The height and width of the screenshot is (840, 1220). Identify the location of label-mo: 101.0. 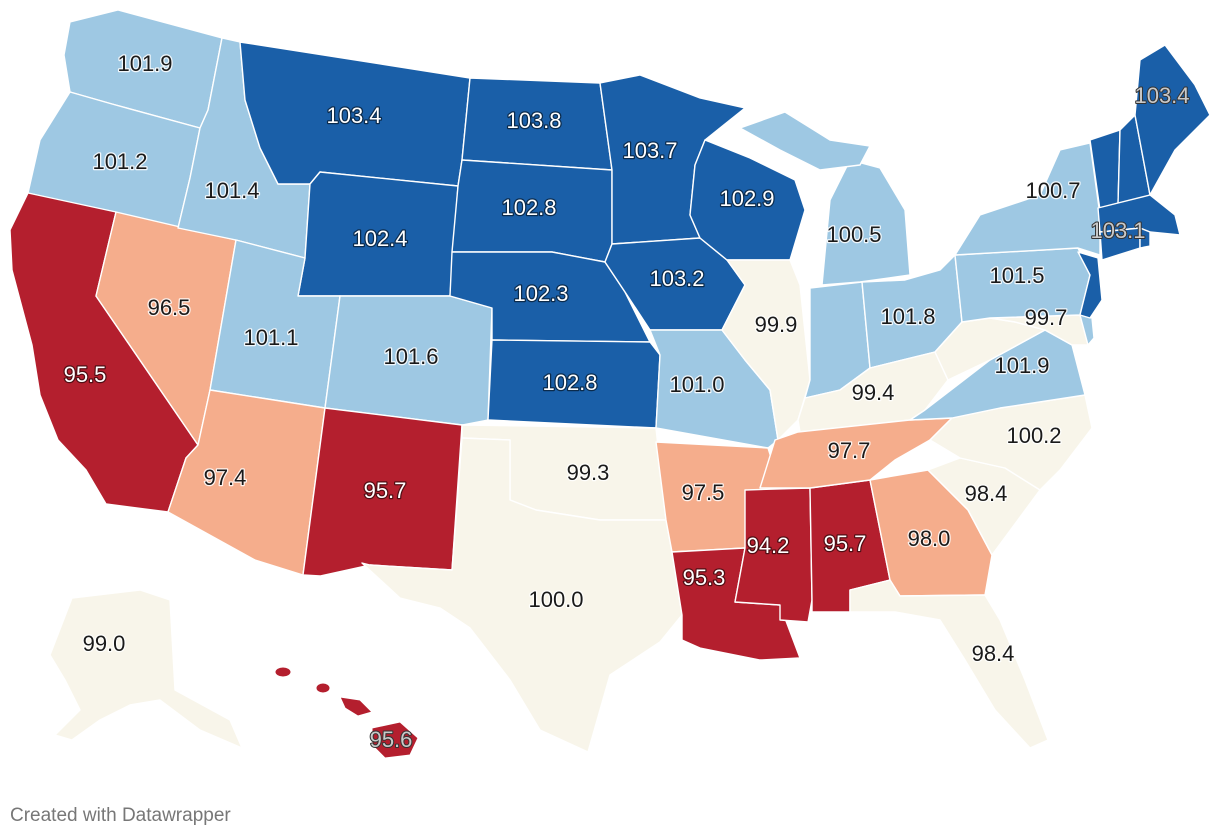
(696, 384).